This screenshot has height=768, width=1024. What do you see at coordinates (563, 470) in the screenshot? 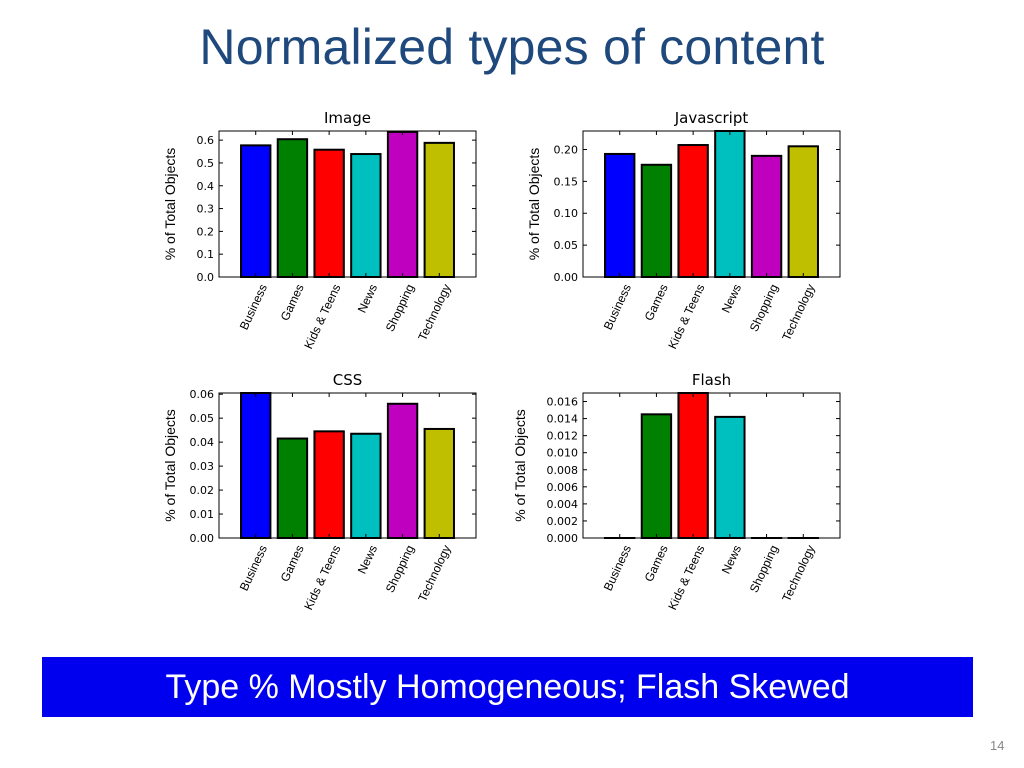
I see `flash-ytick-label: 0.008` at bounding box center [563, 470].